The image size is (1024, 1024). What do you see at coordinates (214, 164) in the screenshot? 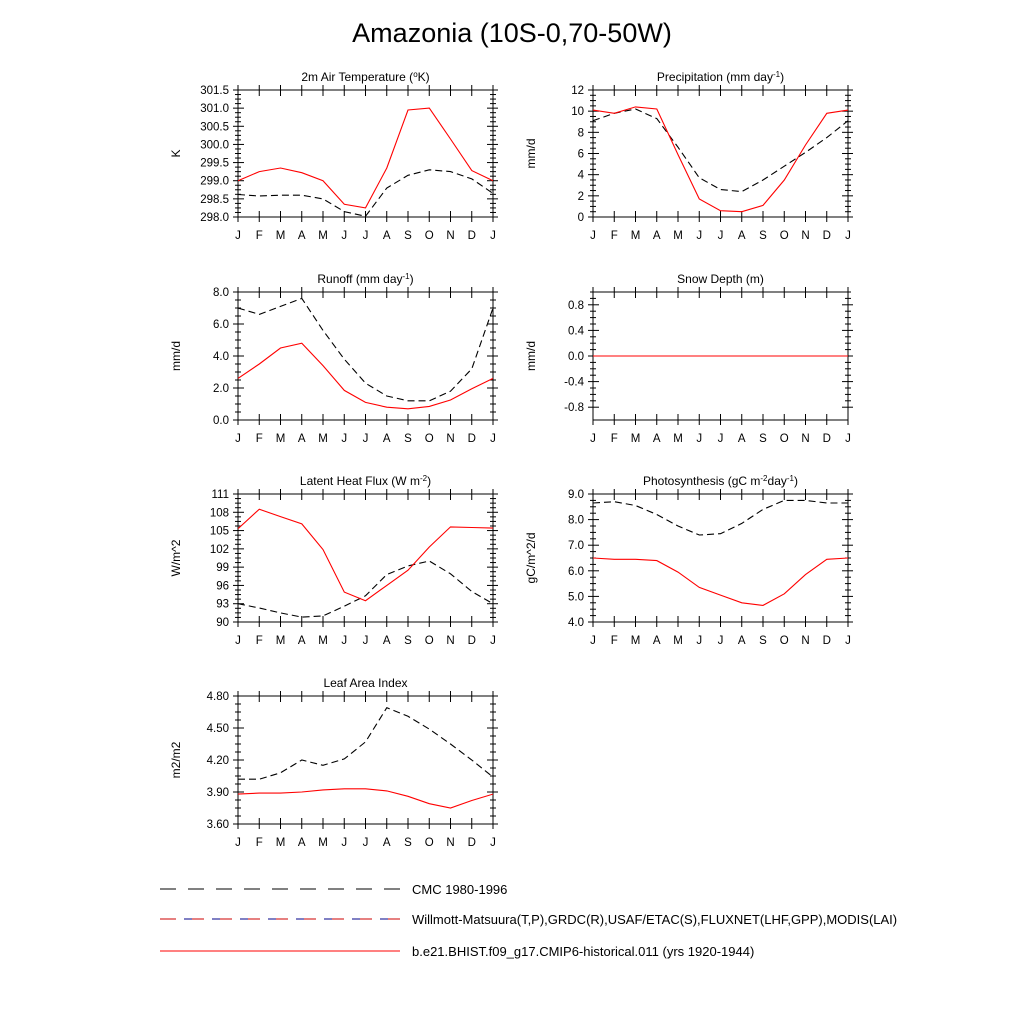
I see `y-tick-label: 299.5` at bounding box center [214, 164].